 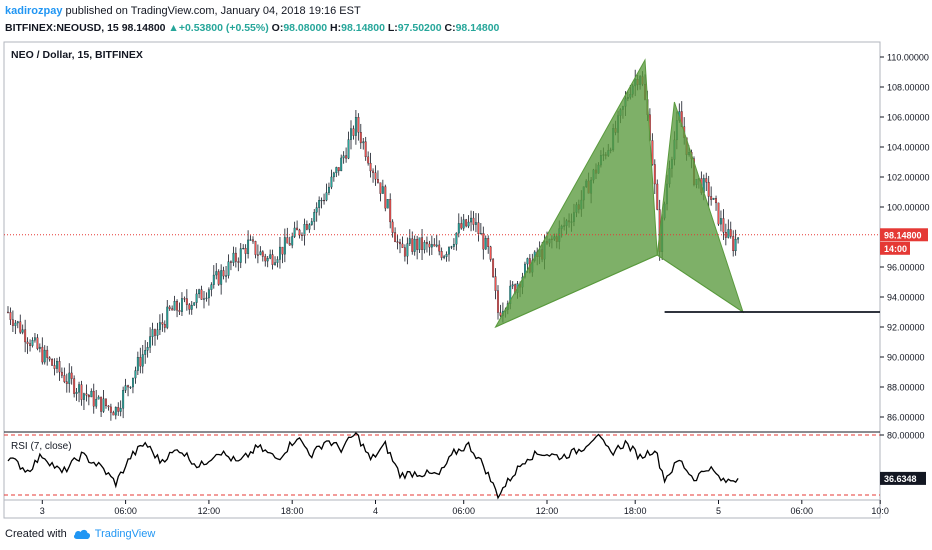 What do you see at coordinates (908, 148) in the screenshot?
I see `price-tick-label: 104.00000` at bounding box center [908, 148].